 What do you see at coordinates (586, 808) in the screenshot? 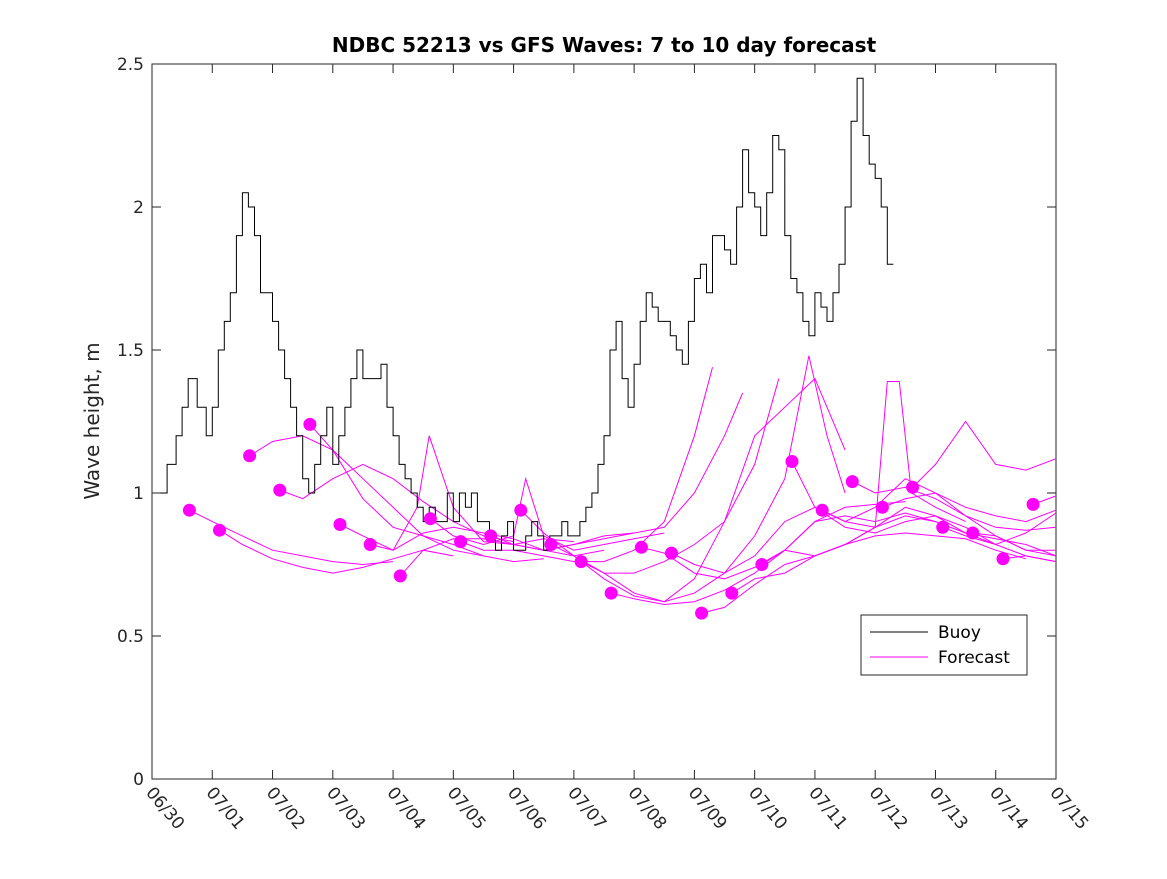
I see `x-tick-label: 07/07` at bounding box center [586, 808].